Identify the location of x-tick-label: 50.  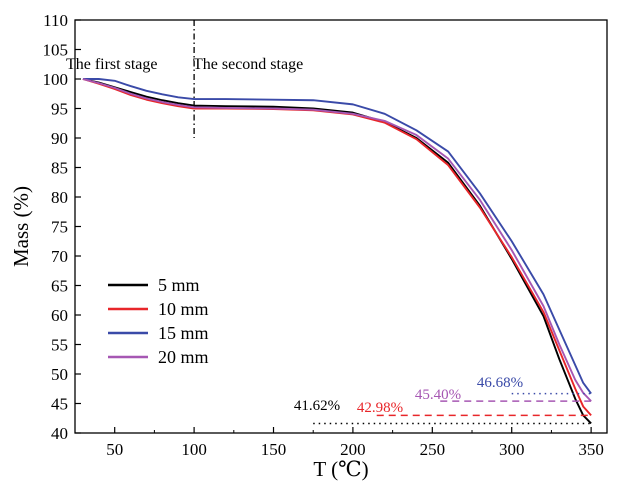
(114, 449).